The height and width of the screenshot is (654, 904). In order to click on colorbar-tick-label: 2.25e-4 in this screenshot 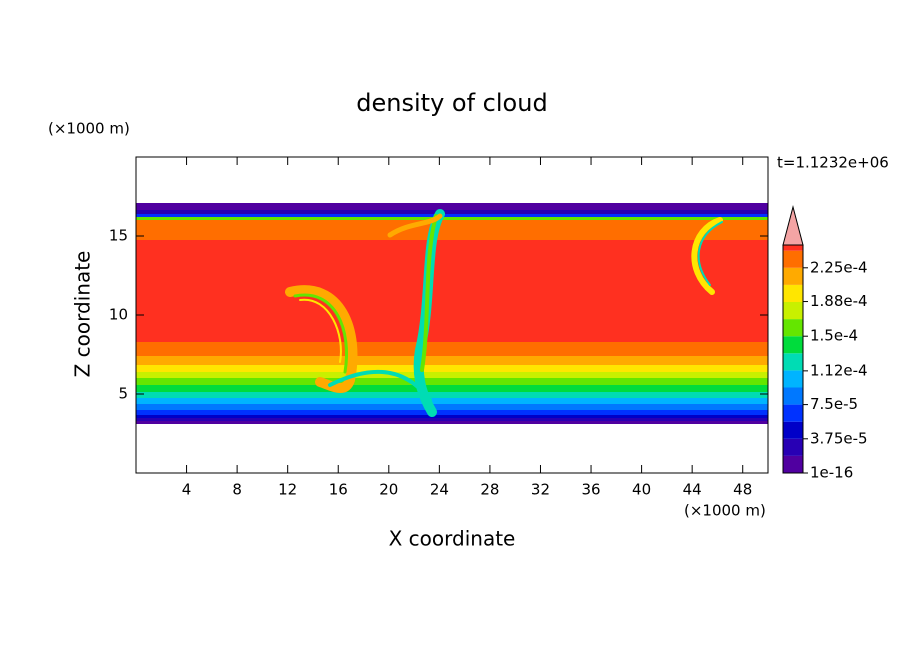, I will do `click(839, 267)`.